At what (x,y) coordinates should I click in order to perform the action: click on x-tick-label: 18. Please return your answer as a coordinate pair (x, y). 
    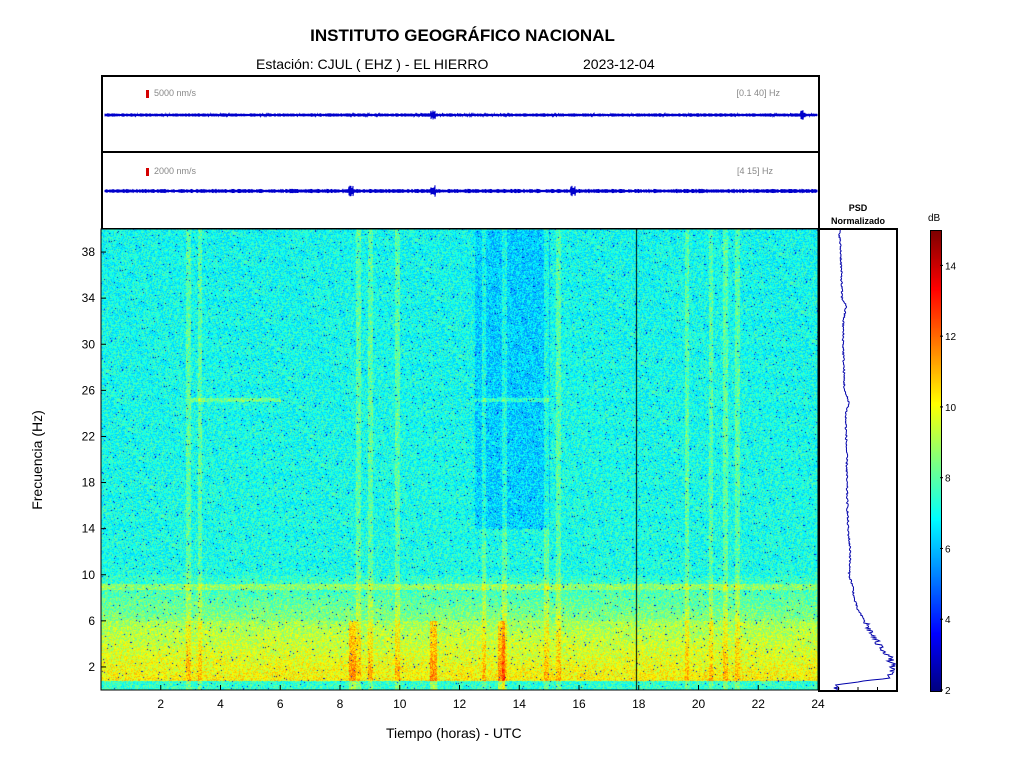
    Looking at the image, I should click on (639, 704).